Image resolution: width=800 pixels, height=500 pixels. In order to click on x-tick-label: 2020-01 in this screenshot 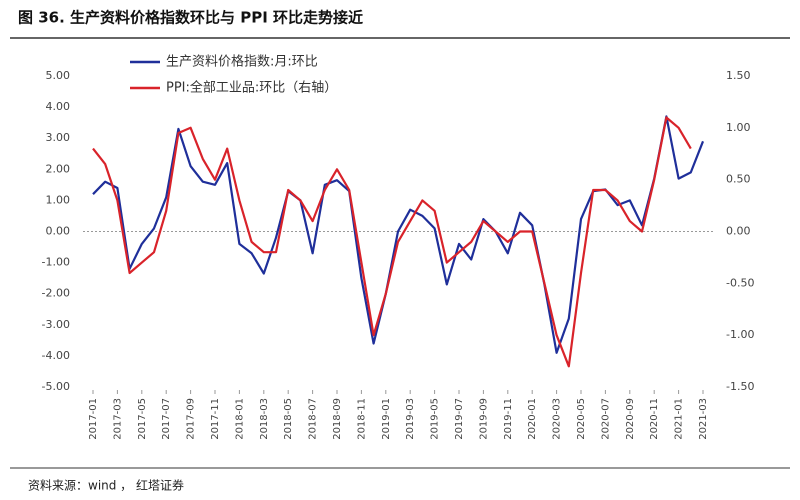, I will do `click(532, 419)`.